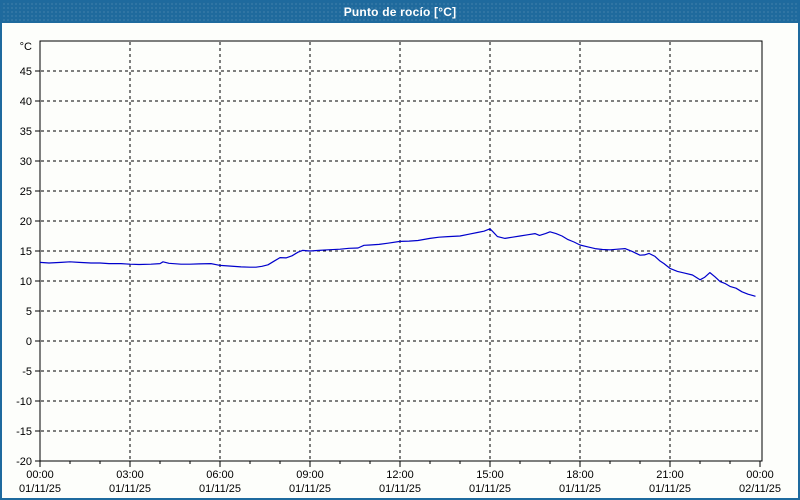  I want to click on y-tick-label: -20, so click(24, 462).